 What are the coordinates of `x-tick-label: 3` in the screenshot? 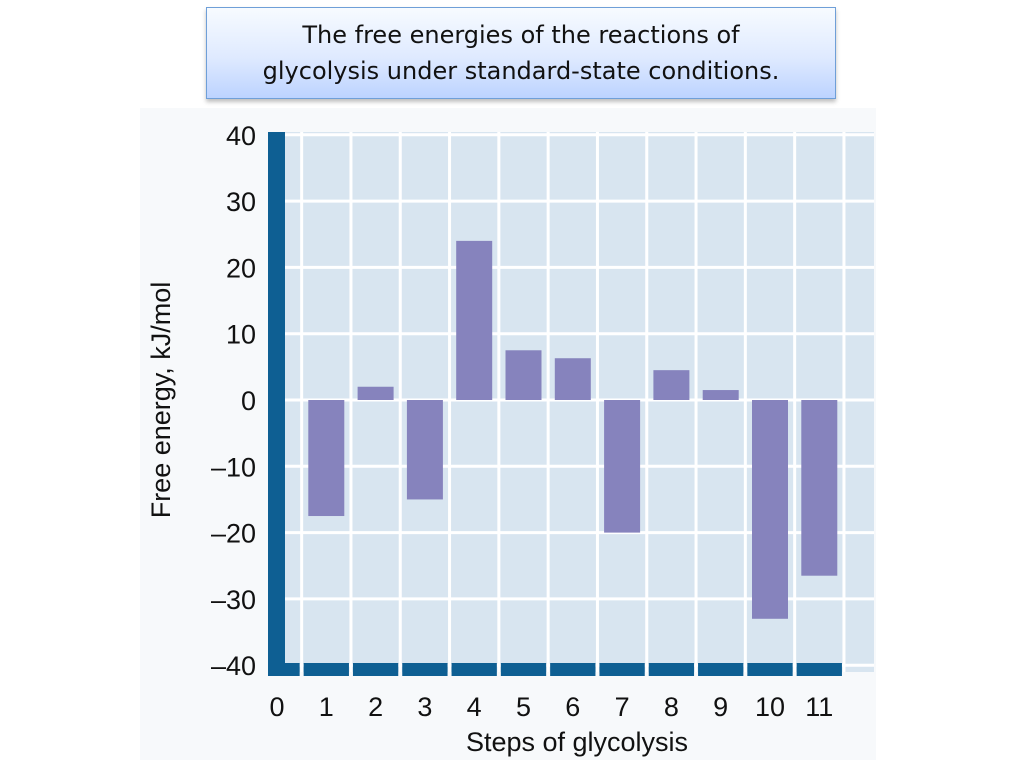 It's located at (424, 707).